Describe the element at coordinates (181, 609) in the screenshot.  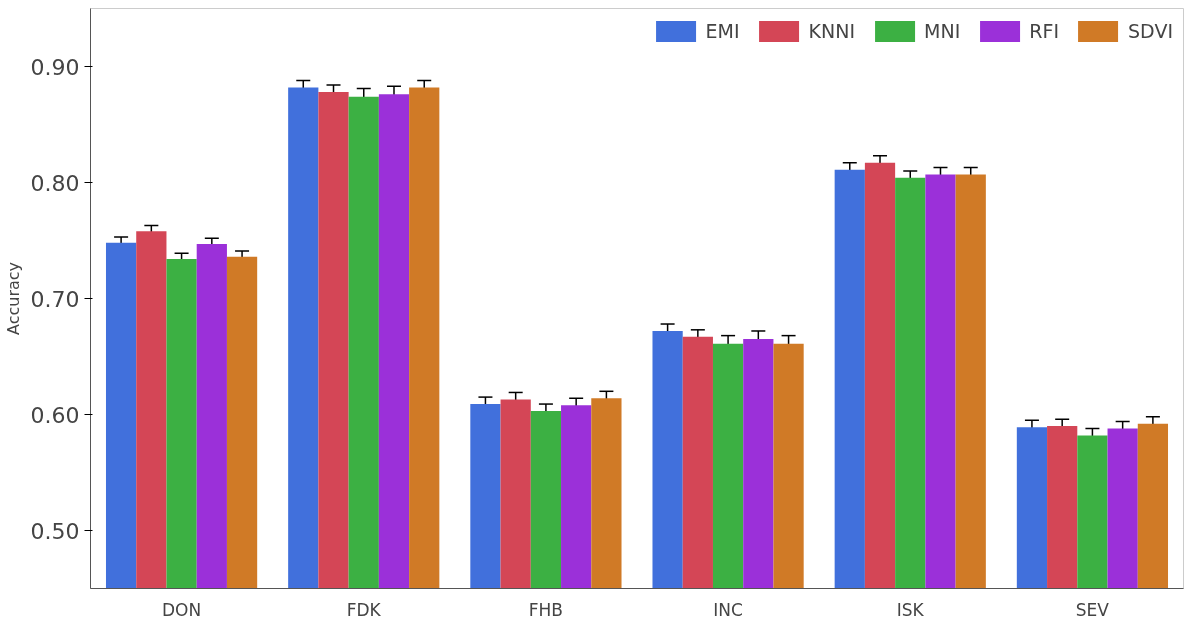
I see `x-tick-label: DON` at that location.